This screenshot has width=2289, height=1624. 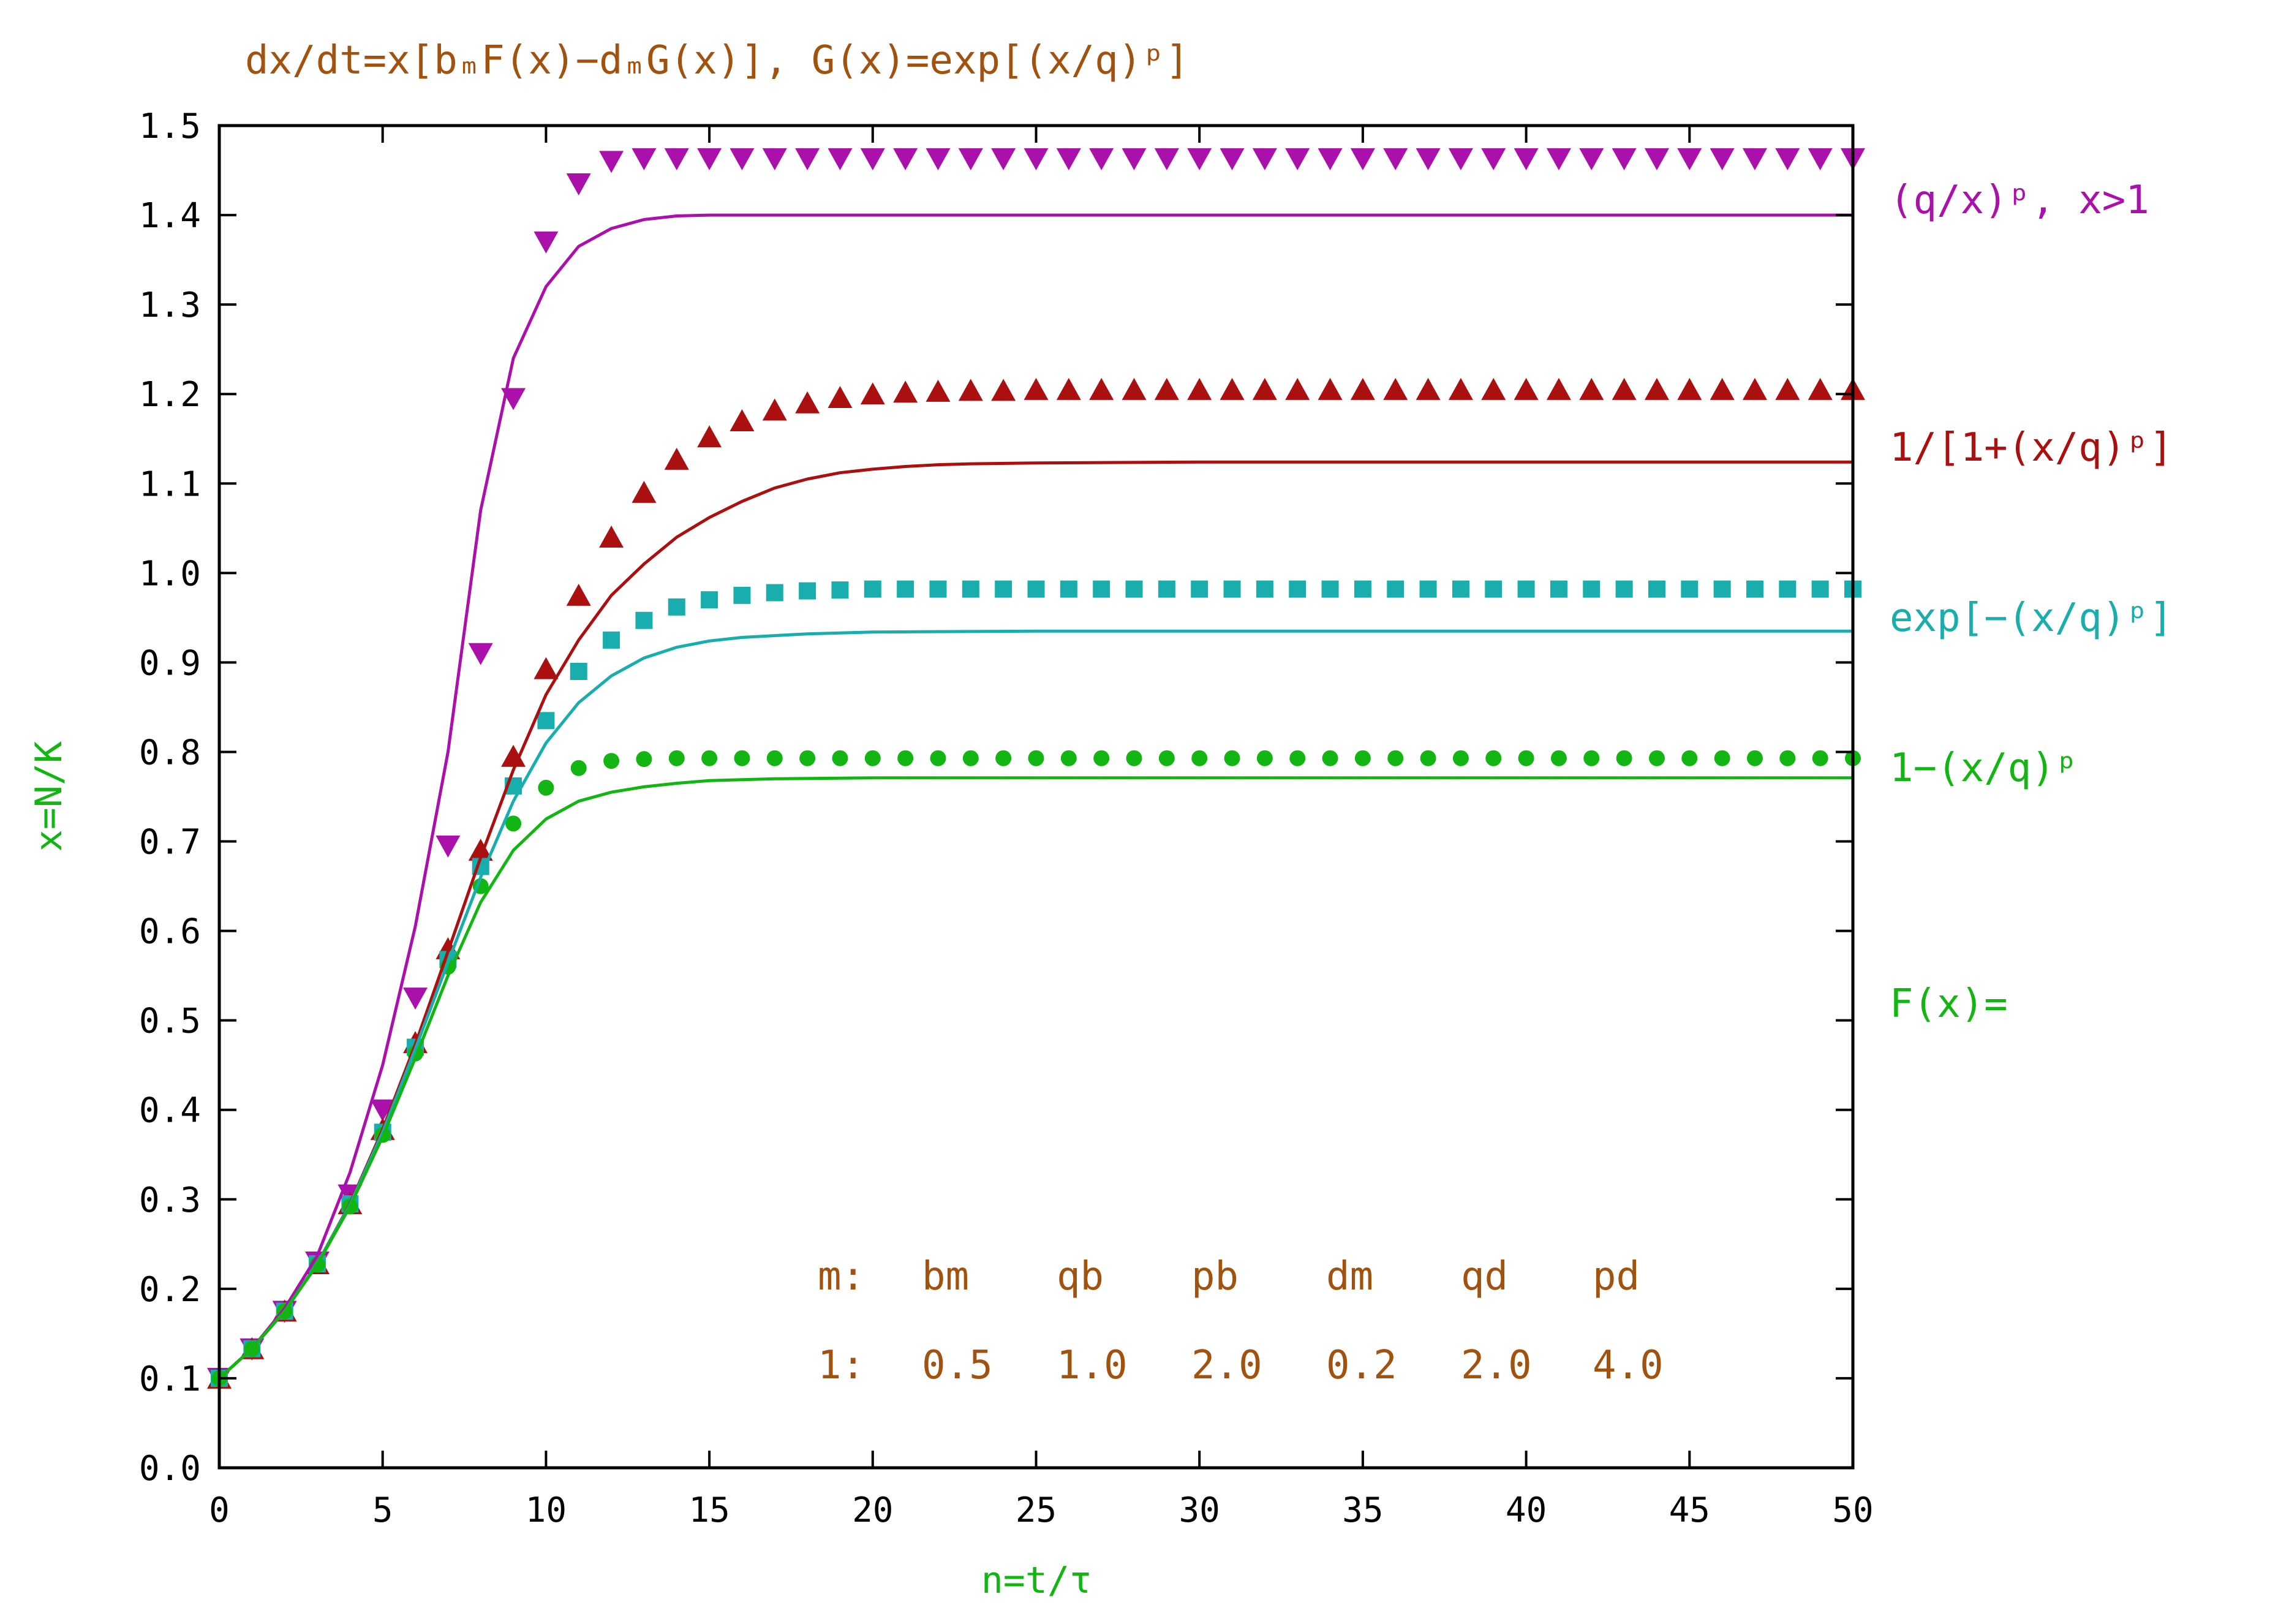 What do you see at coordinates (1852, 1510) in the screenshot?
I see `x-tick-label: 50` at bounding box center [1852, 1510].